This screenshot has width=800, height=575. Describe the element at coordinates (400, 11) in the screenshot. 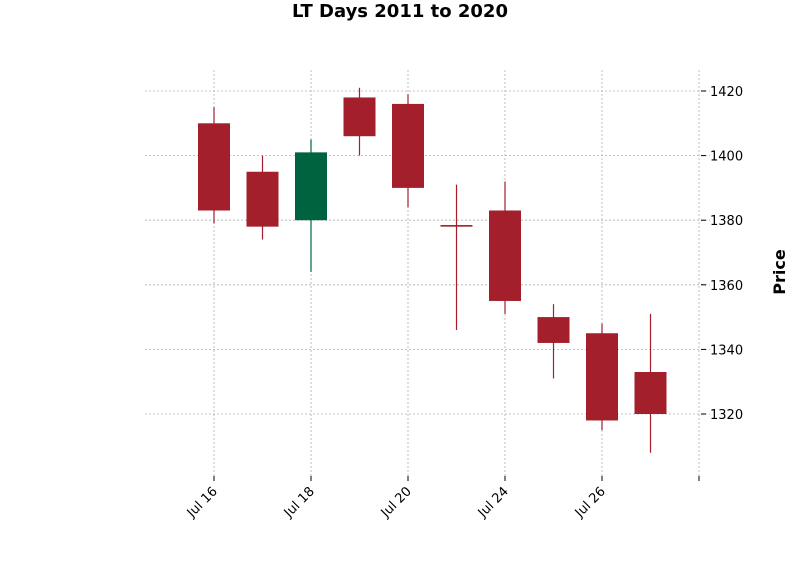

I see `chart-title: LT Days 2011 to 2020` at that location.